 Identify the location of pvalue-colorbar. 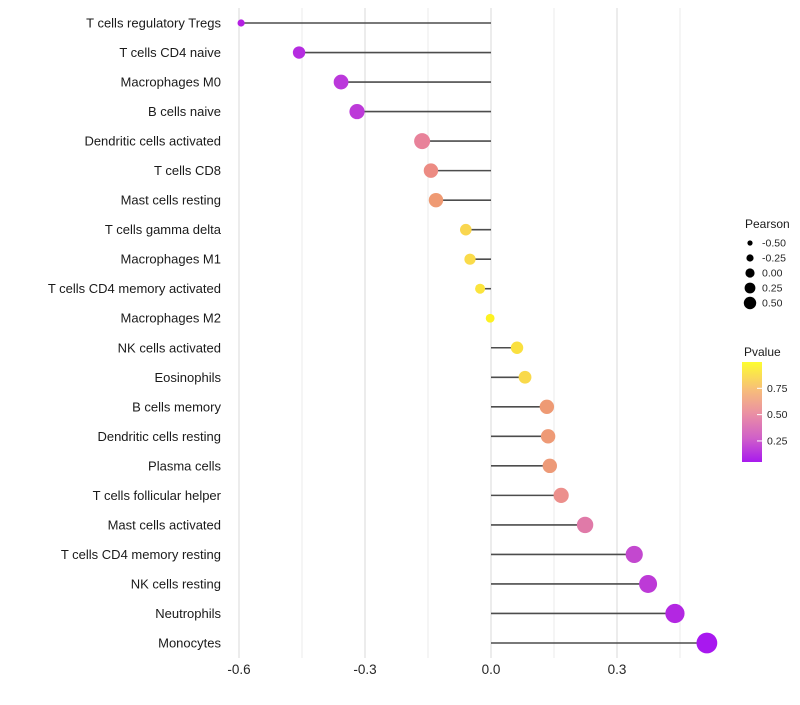
(752, 412).